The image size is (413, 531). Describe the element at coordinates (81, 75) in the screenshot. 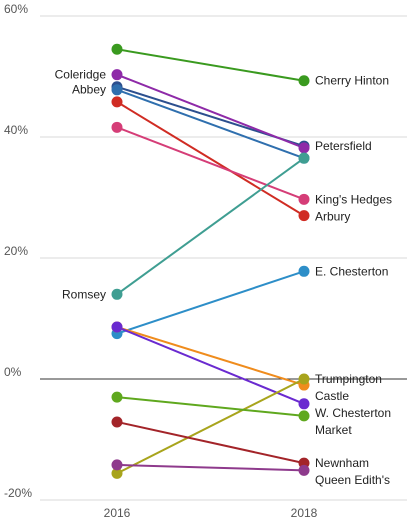

I see `left-series-label: Coleridge` at that location.